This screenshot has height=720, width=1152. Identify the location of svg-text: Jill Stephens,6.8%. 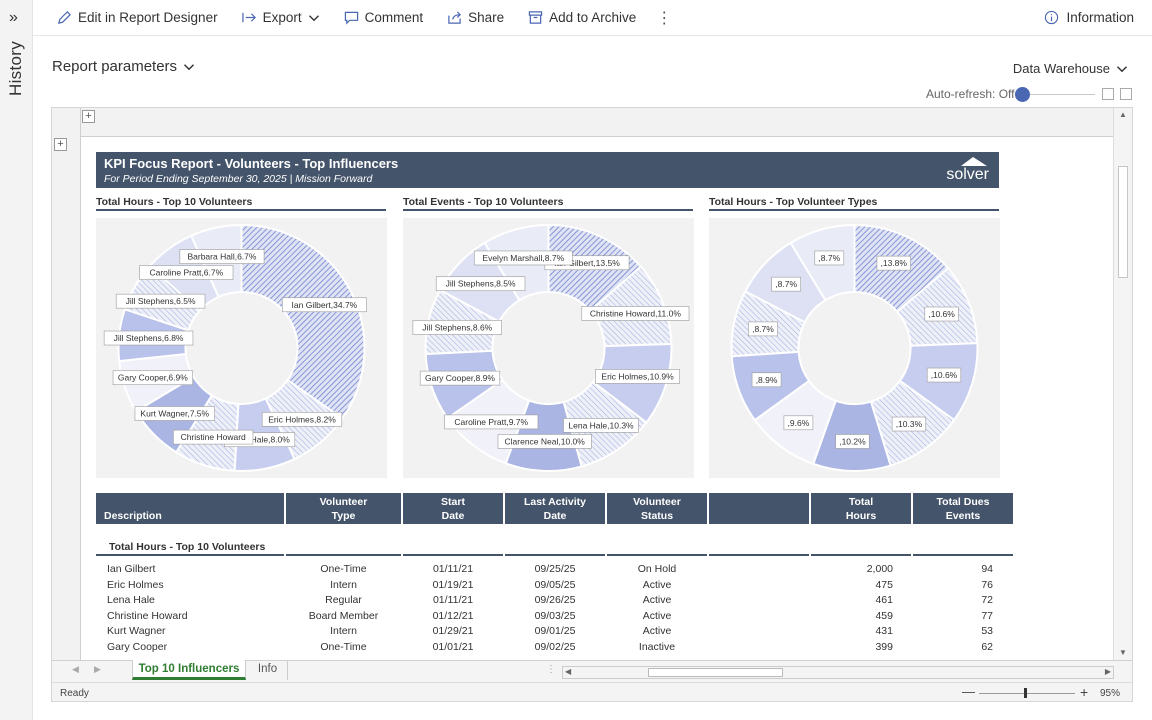
(149, 338).